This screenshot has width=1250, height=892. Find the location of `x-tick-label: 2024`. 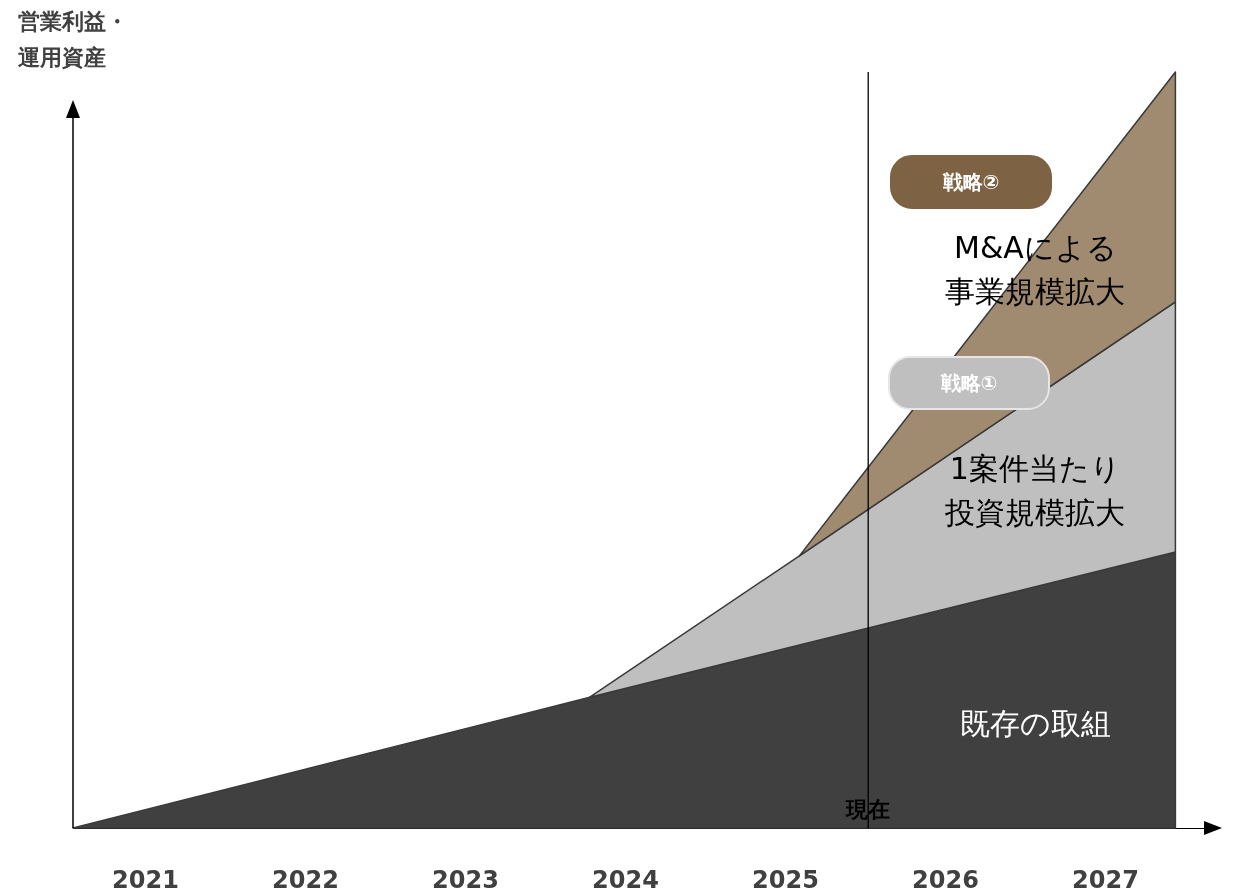

x-tick-label: 2024 is located at coordinates (625, 878).